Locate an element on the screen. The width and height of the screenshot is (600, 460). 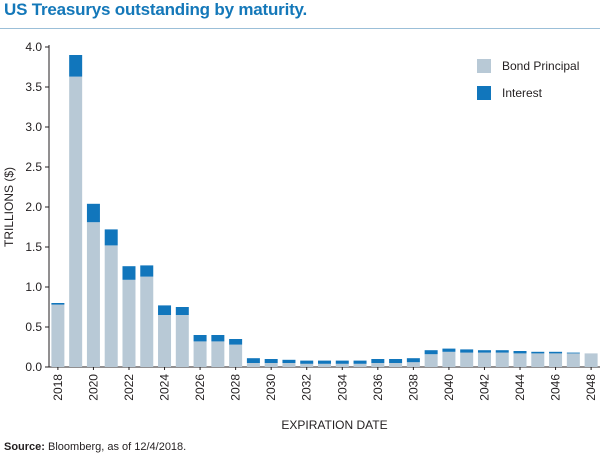
y-tick-label: 2.5 is located at coordinates (33, 167).